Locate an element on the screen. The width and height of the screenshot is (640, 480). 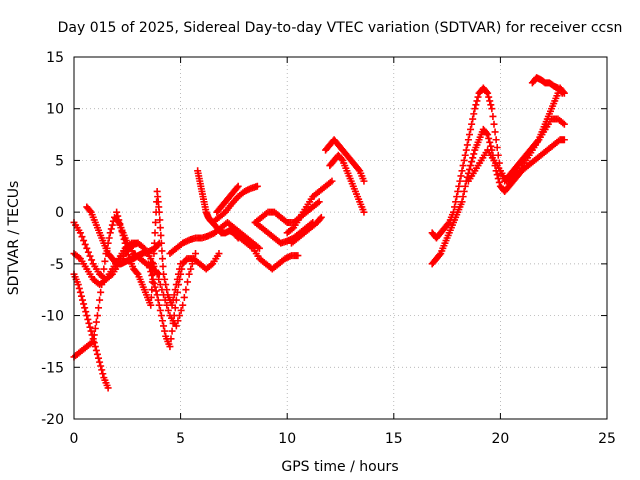
y-tick-label: 5 is located at coordinates (59, 161).